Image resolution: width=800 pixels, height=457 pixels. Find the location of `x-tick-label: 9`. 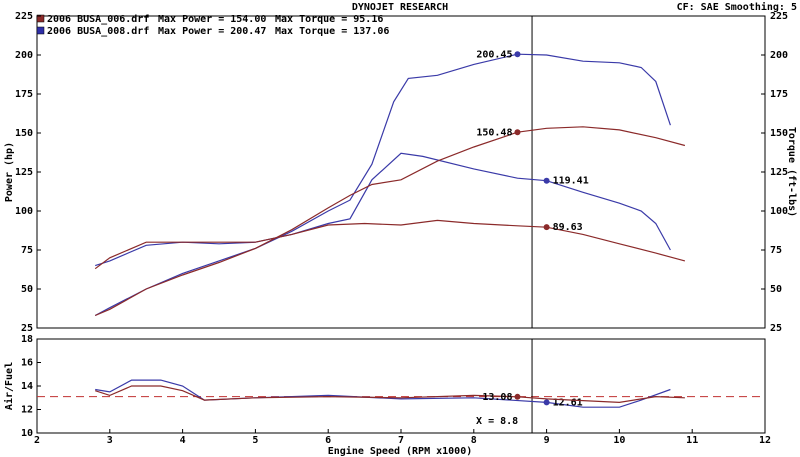

x-tick-label: 9 is located at coordinates (547, 440).